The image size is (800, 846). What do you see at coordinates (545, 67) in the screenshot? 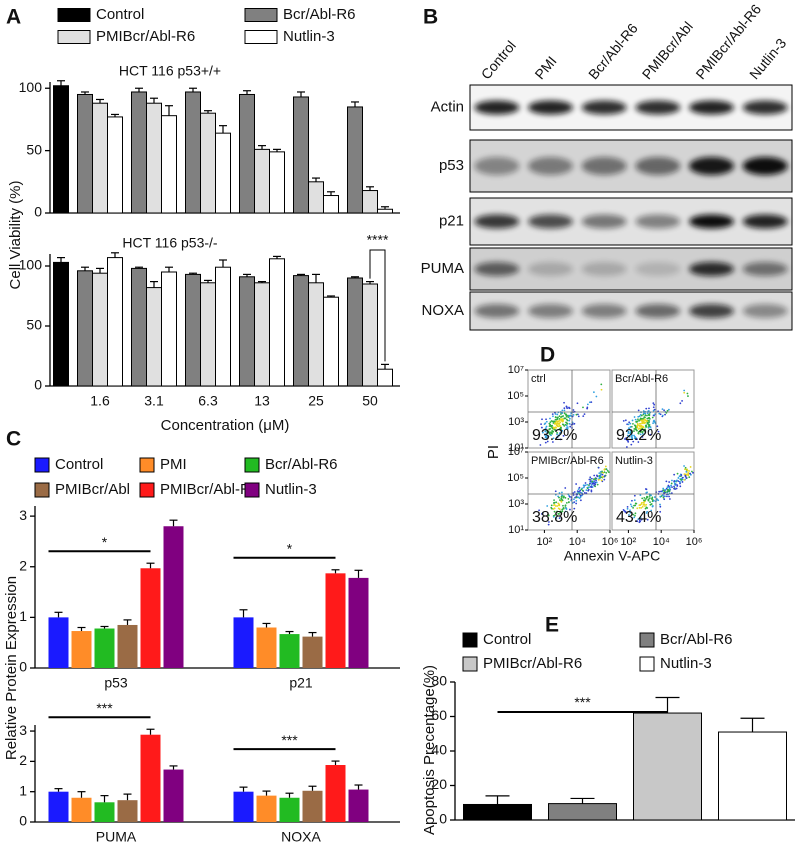
I see `blot-lane-label: PMI` at bounding box center [545, 67].